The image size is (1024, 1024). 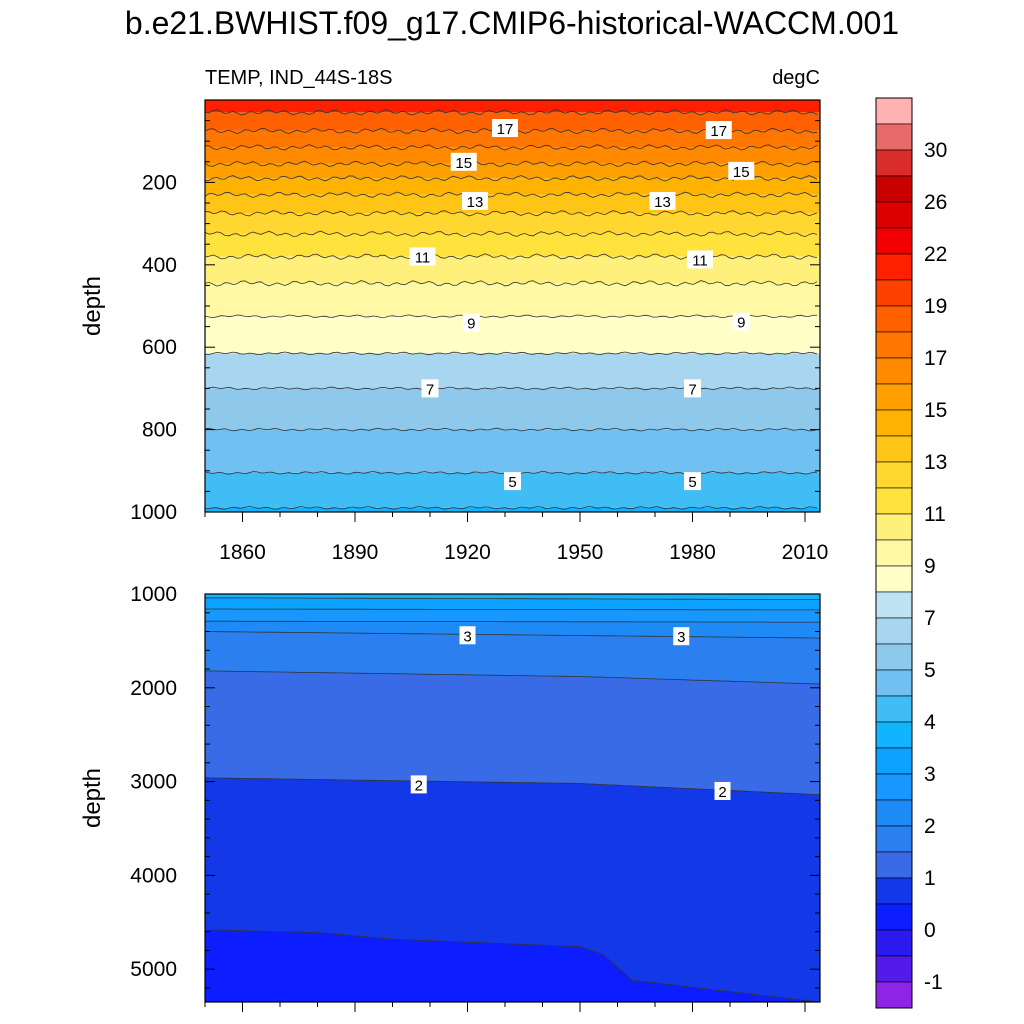 What do you see at coordinates (935, 462) in the screenshot?
I see `colorbar-label: 13` at bounding box center [935, 462].